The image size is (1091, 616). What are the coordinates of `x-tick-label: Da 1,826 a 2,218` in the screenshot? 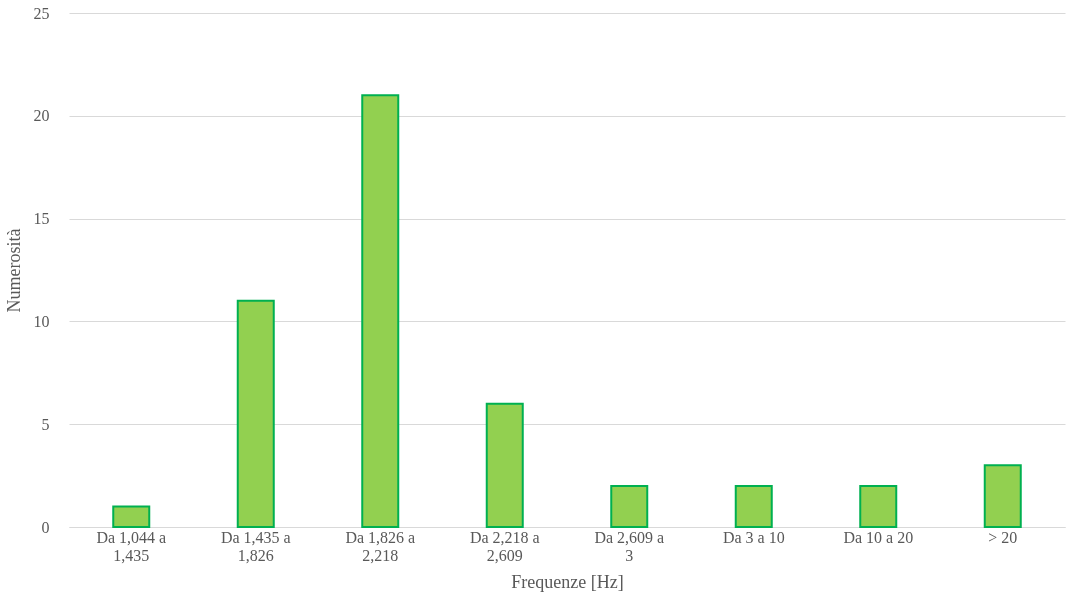 It's located at (380, 546).